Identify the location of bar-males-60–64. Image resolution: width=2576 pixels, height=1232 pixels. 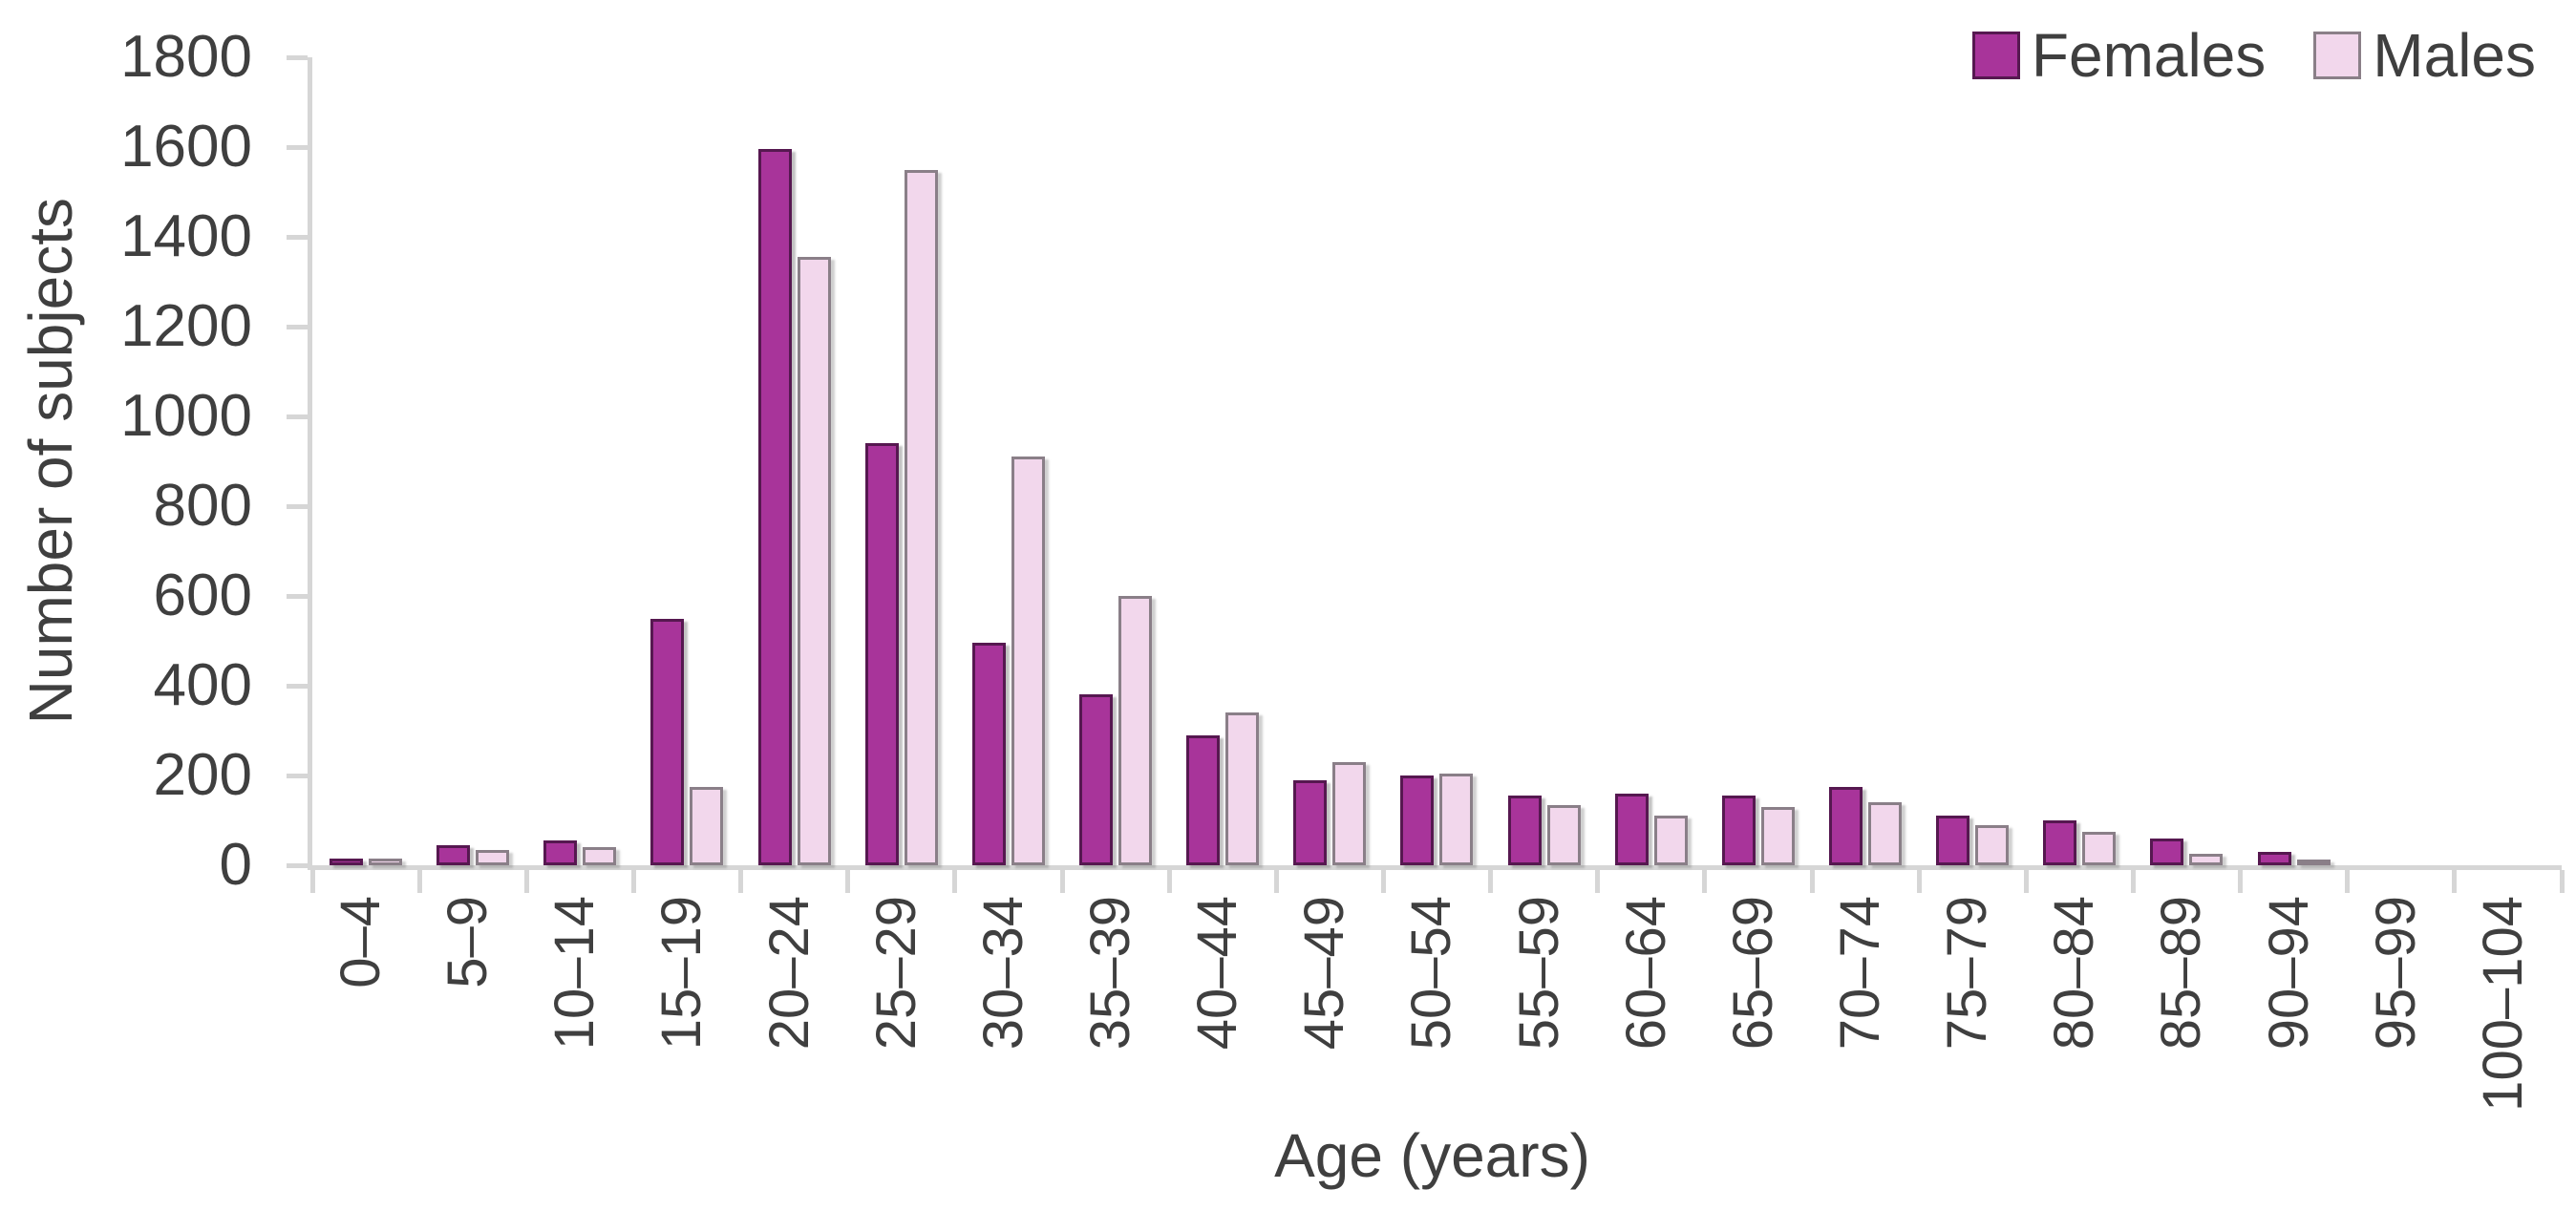
(1670, 840).